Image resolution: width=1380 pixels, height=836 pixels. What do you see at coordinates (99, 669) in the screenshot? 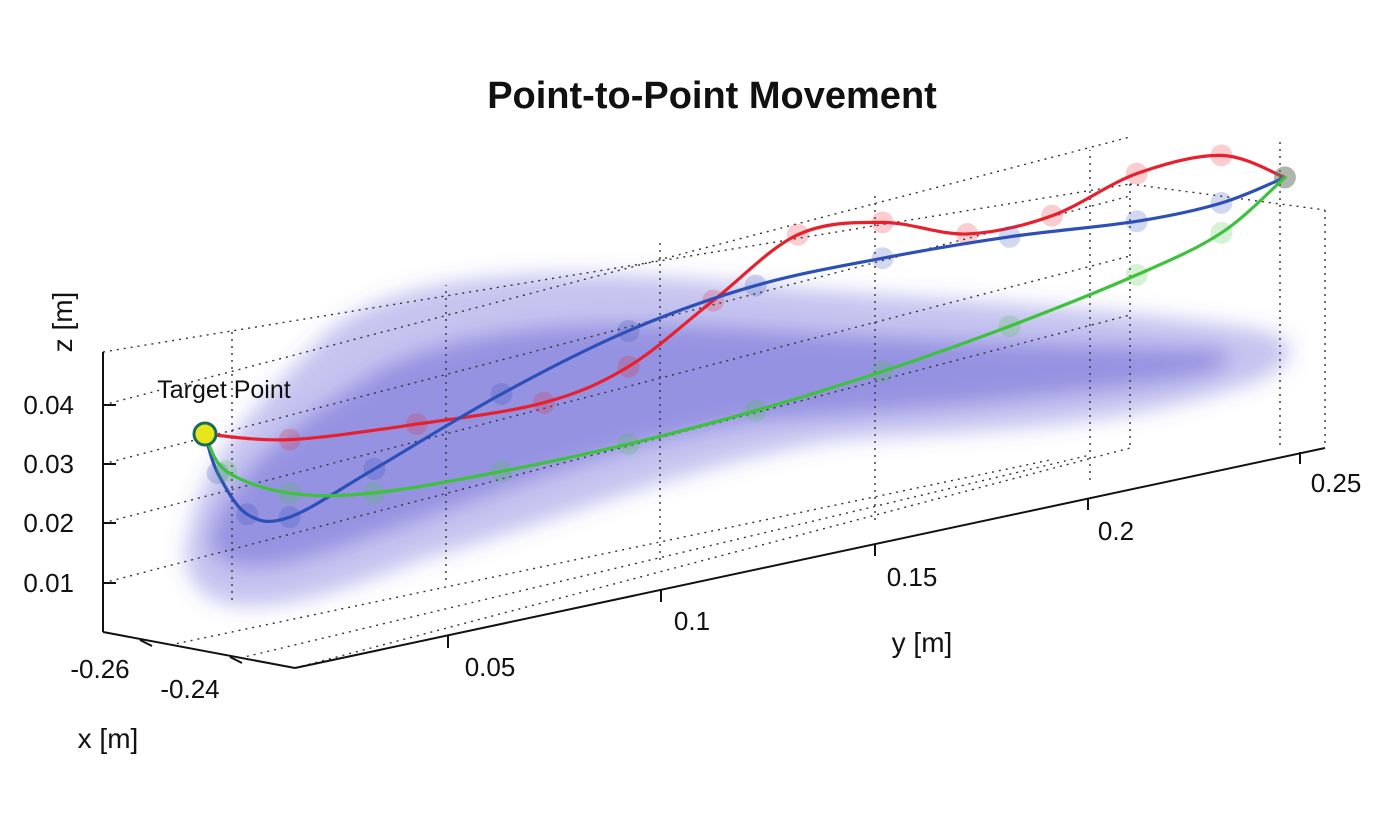
I see `x-tick-label: -0.26` at bounding box center [99, 669].